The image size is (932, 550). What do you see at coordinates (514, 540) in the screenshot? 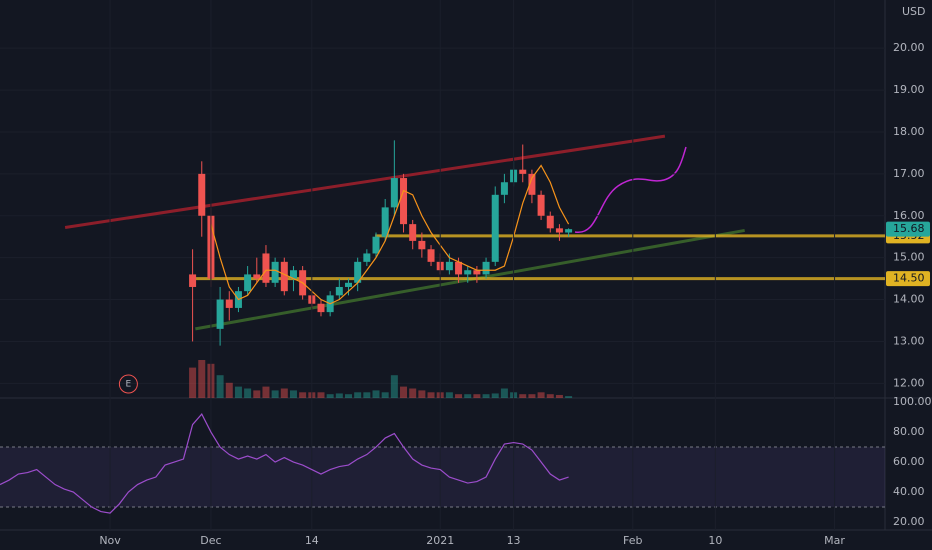
I see `x-tick-label: 13` at bounding box center [514, 540].